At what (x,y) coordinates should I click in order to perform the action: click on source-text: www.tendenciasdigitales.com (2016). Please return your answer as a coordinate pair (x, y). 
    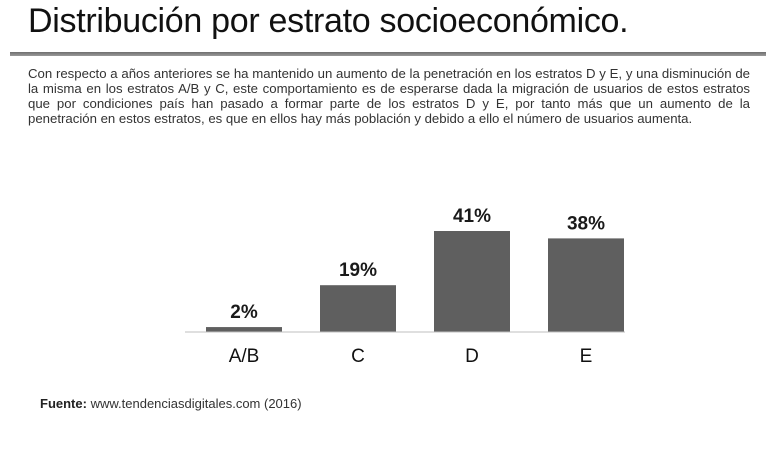
    Looking at the image, I should click on (196, 403).